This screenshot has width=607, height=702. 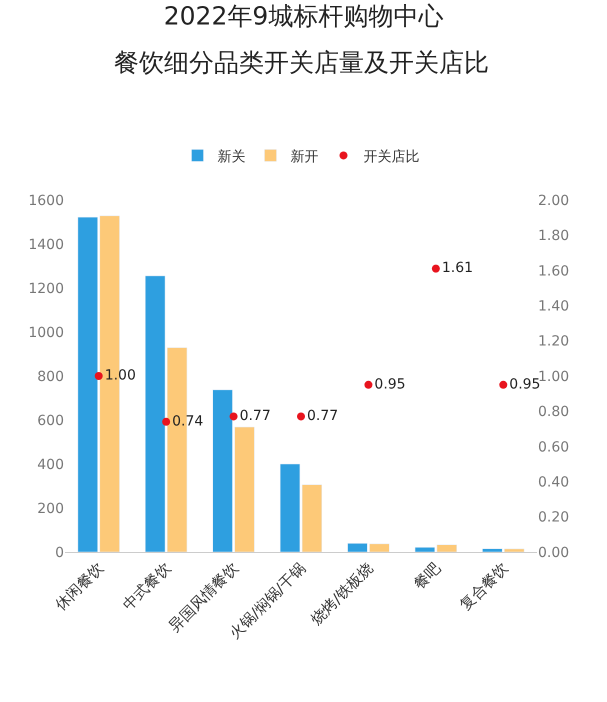 What do you see at coordinates (427, 575) in the screenshot?
I see `x-tick-label: 餐吧` at bounding box center [427, 575].